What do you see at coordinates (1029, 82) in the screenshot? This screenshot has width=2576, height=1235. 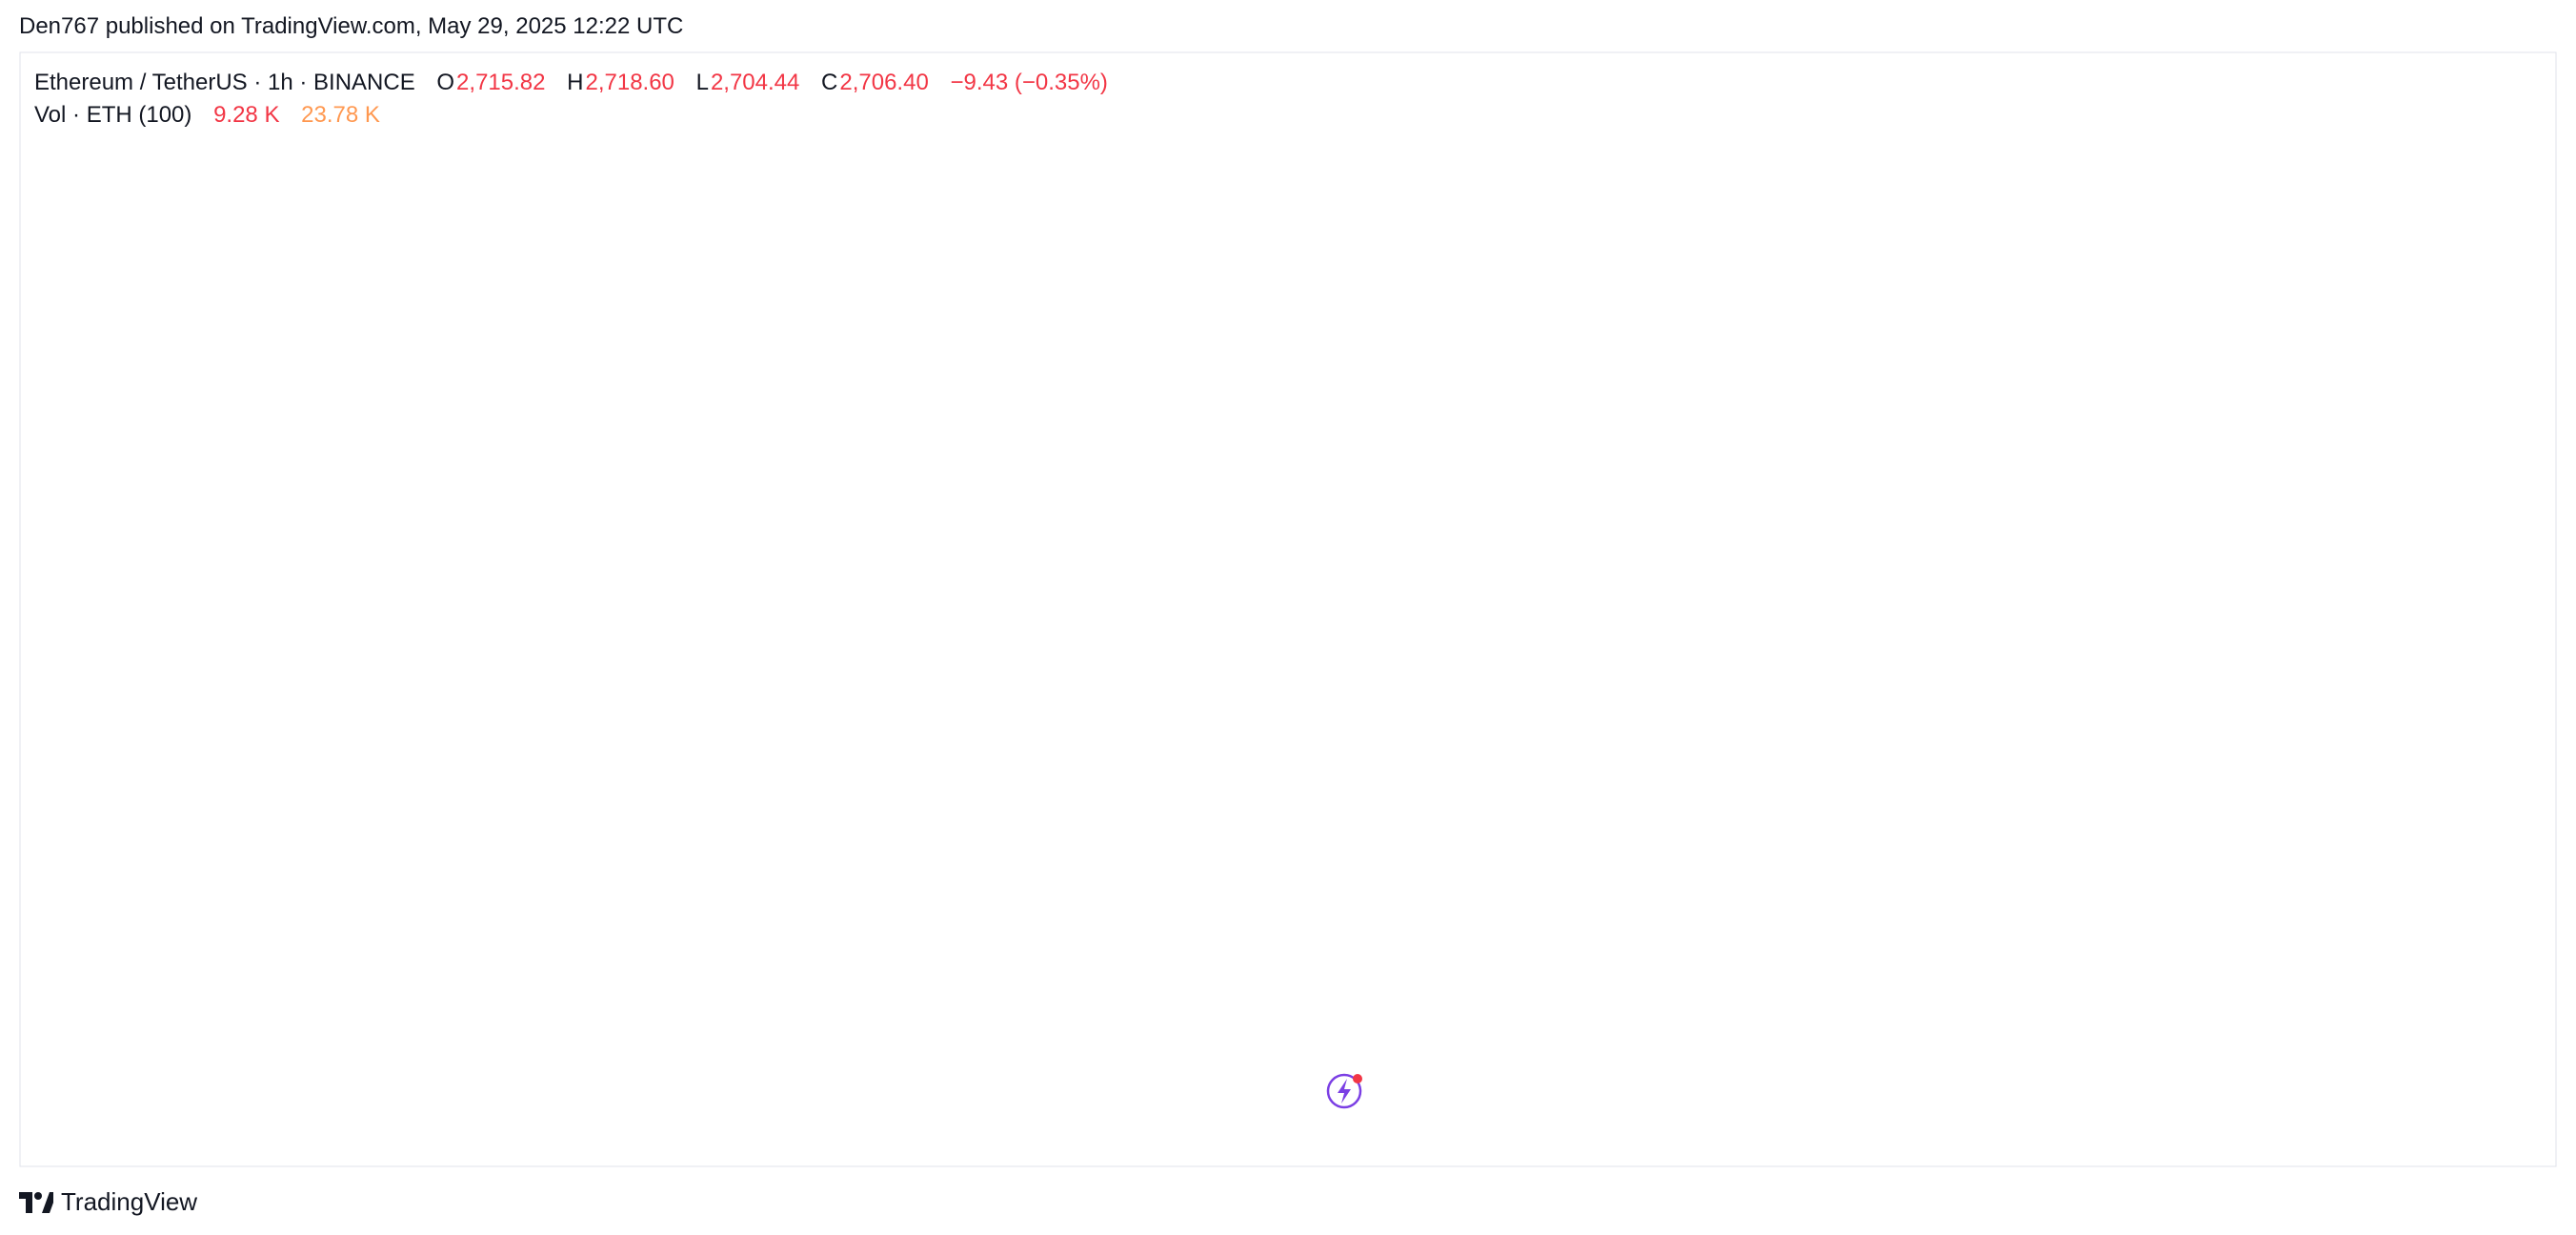 I see `change: −9.43 (−0.35%)` at bounding box center [1029, 82].